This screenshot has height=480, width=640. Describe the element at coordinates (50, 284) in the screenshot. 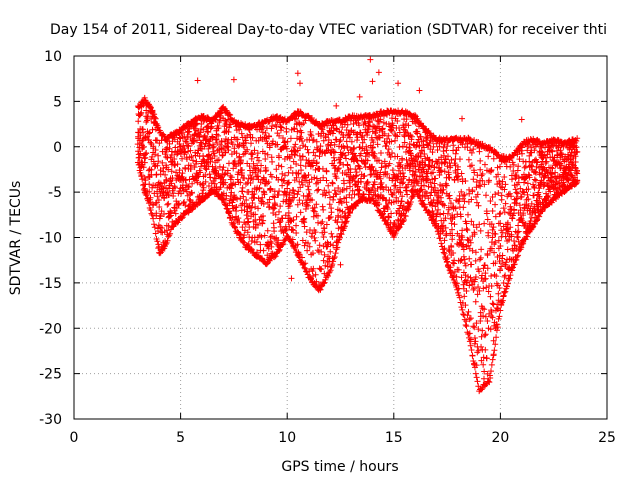

I see `y-tick-label: -15` at that location.